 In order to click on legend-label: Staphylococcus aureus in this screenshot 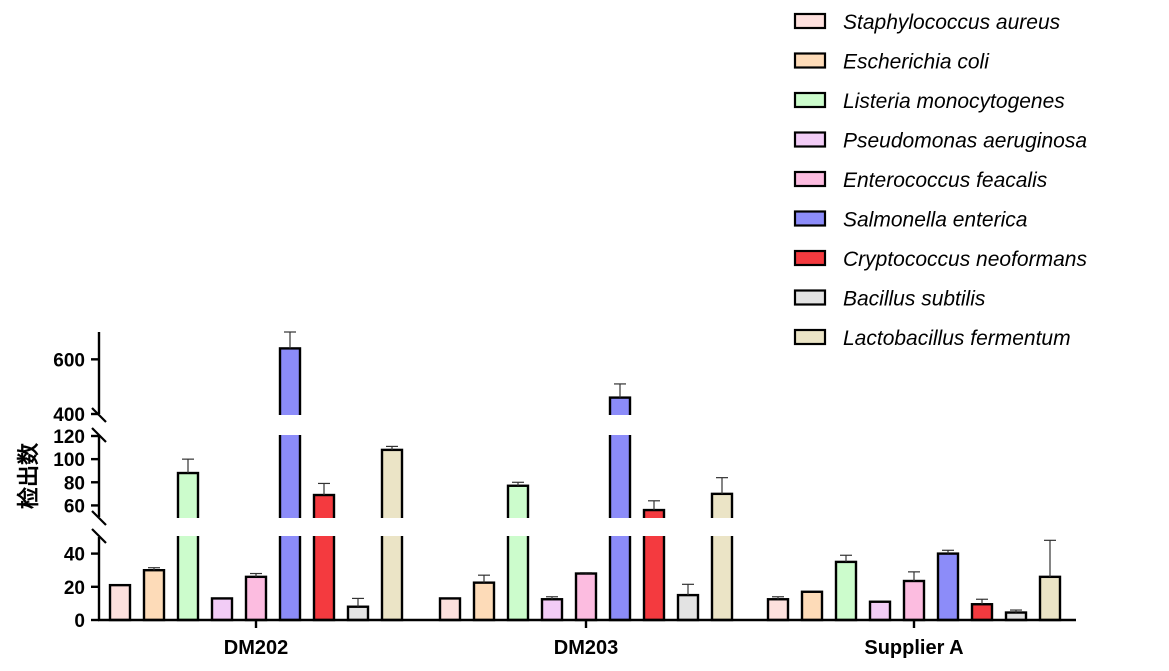, I will do `click(952, 22)`.